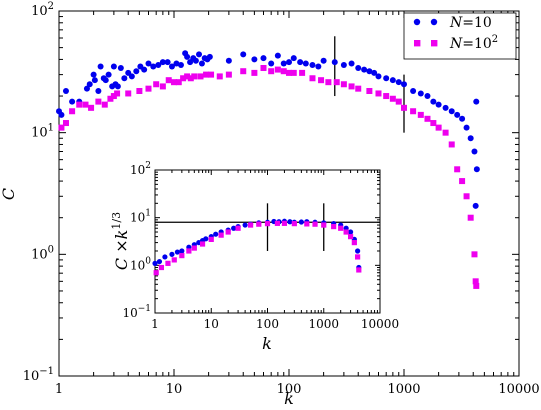 Image resolution: width=541 pixels, height=410 pixels. I want to click on inset-xtick-label: 100, so click(267, 324).